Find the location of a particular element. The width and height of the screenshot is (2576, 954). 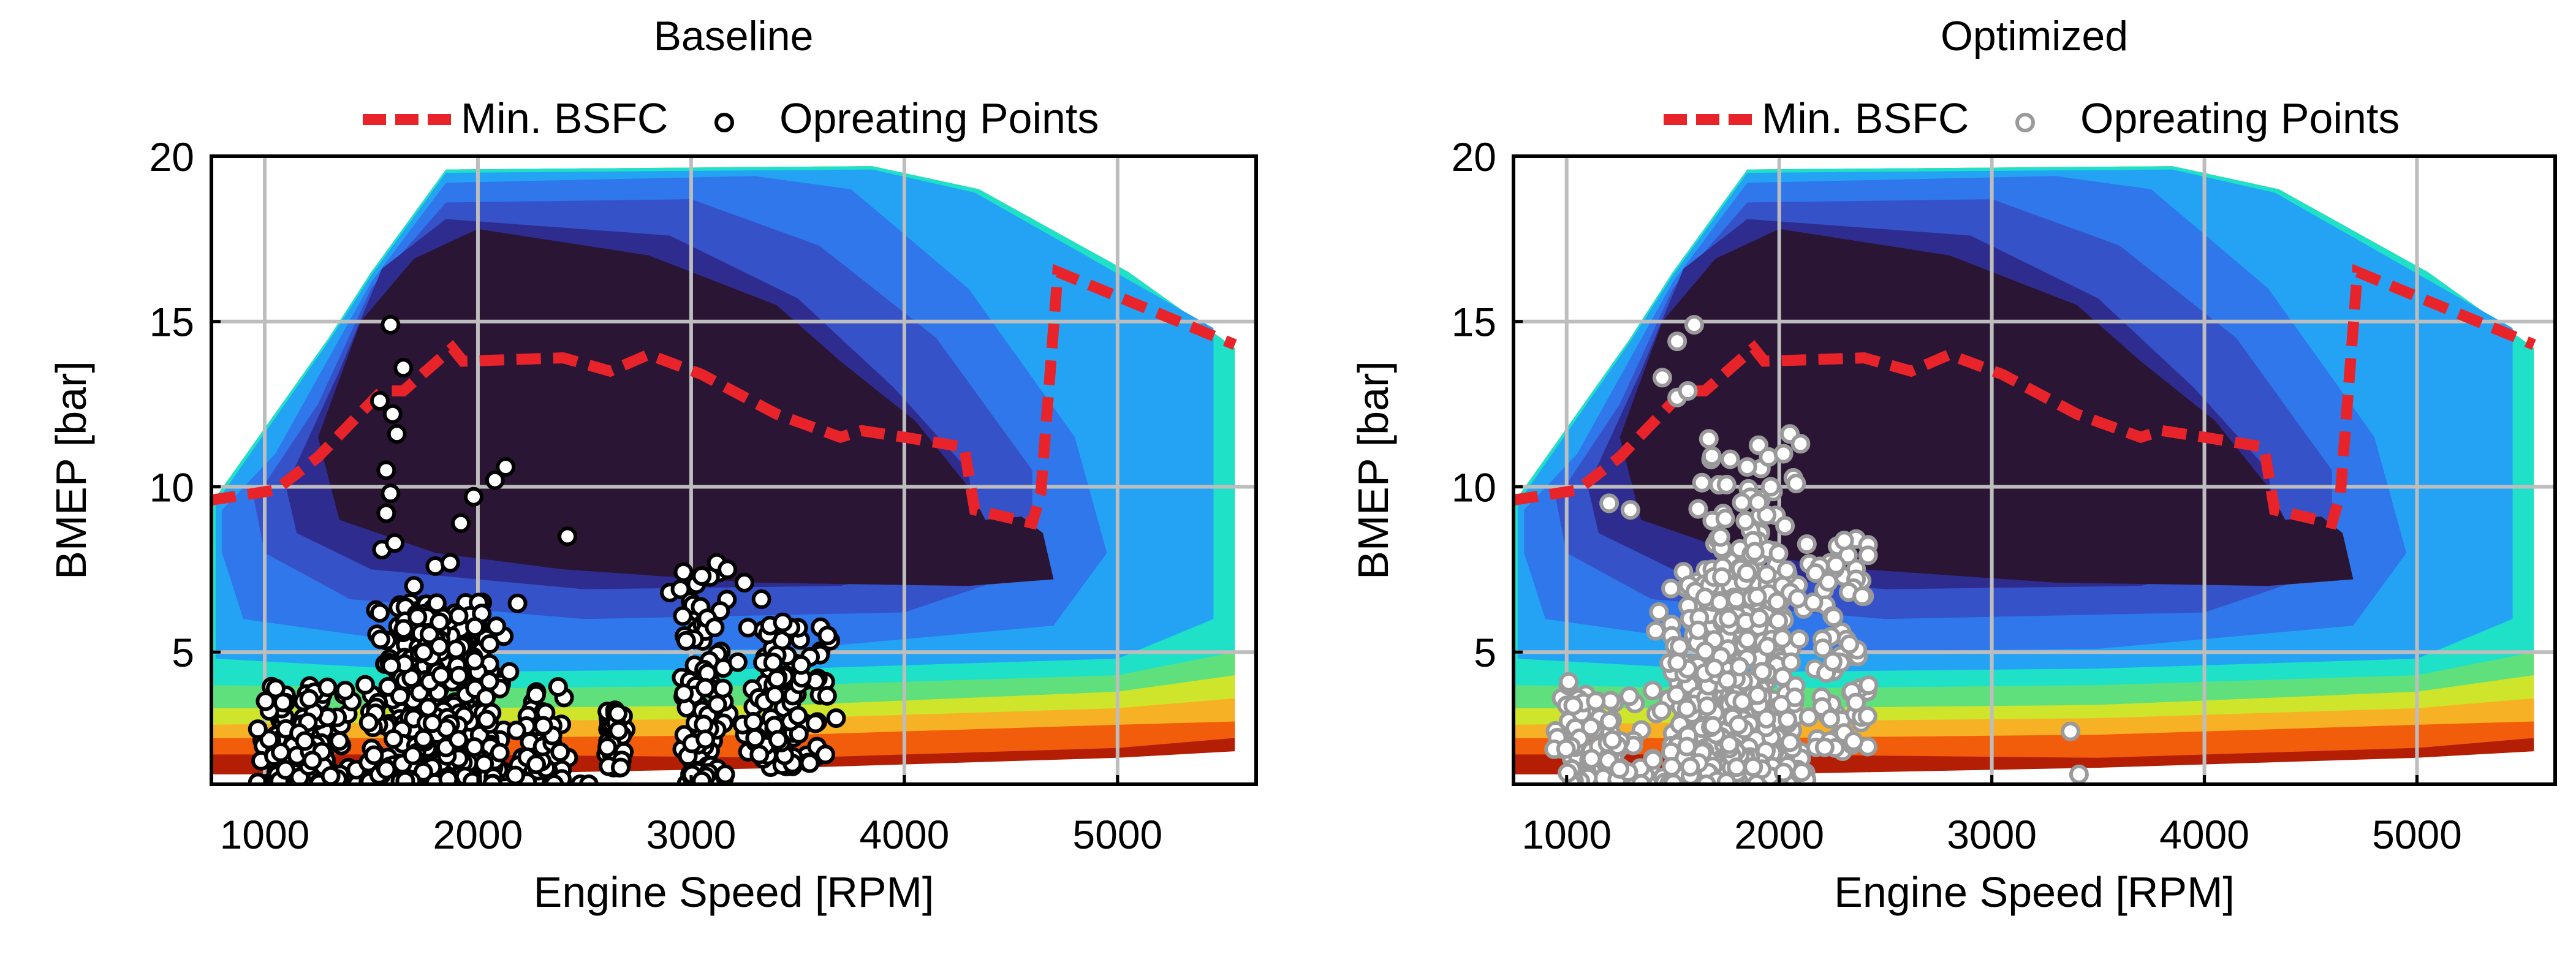

x-tick-label: 4000 is located at coordinates (904, 834).